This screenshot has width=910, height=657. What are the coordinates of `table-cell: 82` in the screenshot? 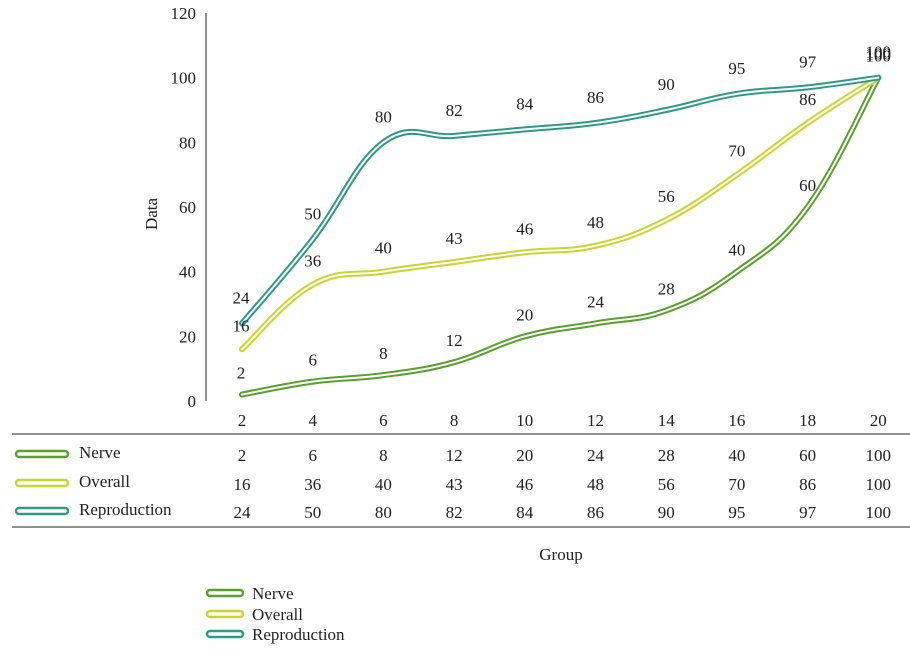 It's located at (454, 512).